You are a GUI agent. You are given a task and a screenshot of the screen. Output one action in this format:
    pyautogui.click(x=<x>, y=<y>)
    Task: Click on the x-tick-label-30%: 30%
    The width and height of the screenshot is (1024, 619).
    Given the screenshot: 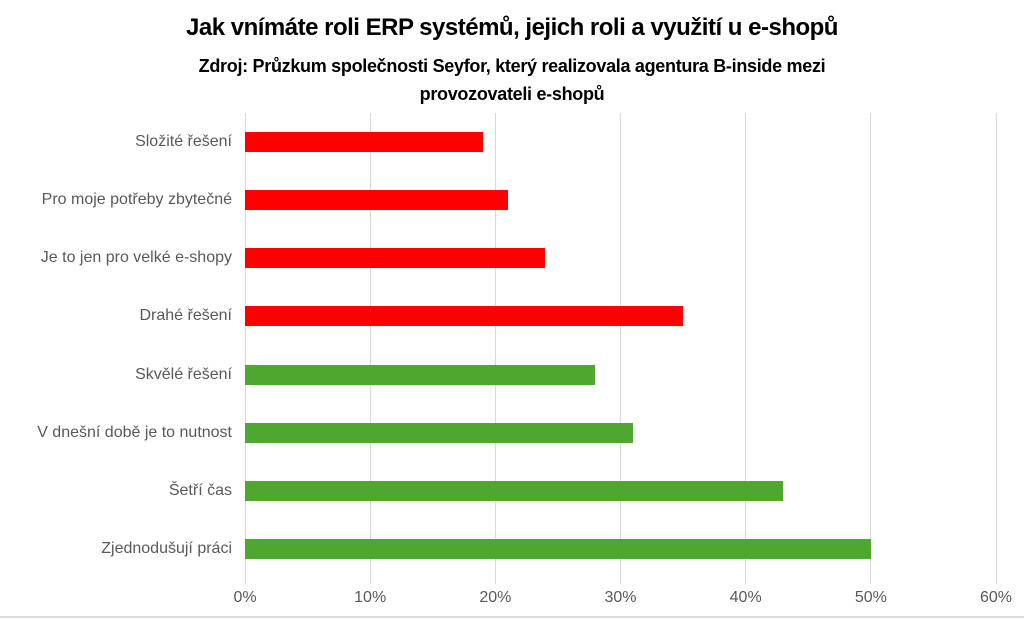 What is the action you would take?
    pyautogui.click(x=620, y=597)
    